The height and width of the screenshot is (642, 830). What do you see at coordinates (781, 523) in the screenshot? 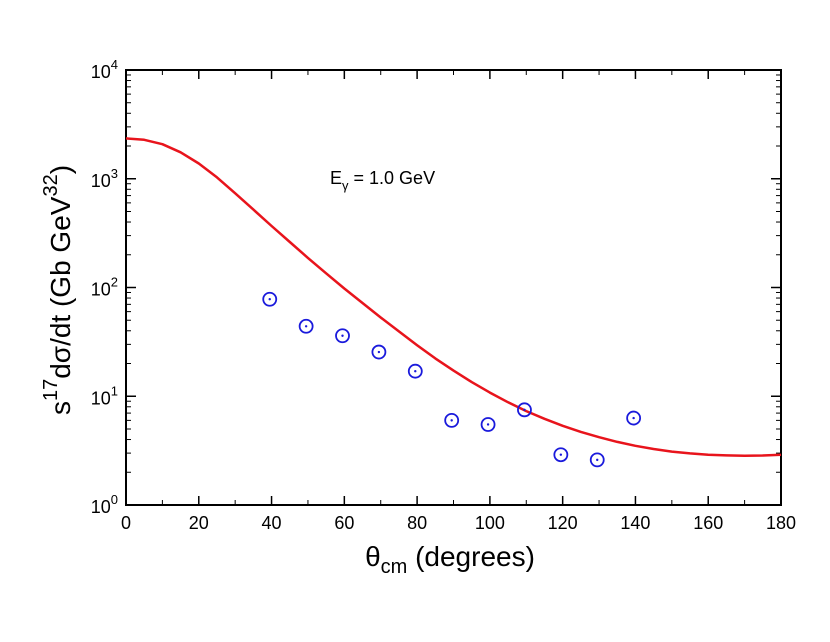
I see `x-tick-label: 180` at bounding box center [781, 523].